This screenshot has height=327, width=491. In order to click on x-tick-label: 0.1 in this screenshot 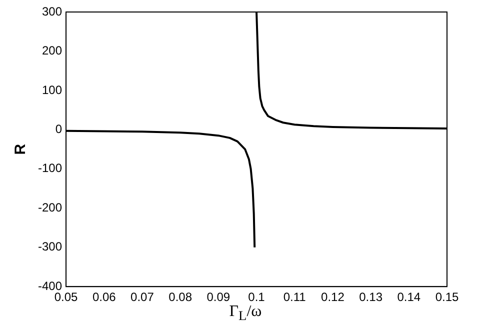, I will do `click(257, 297)`.